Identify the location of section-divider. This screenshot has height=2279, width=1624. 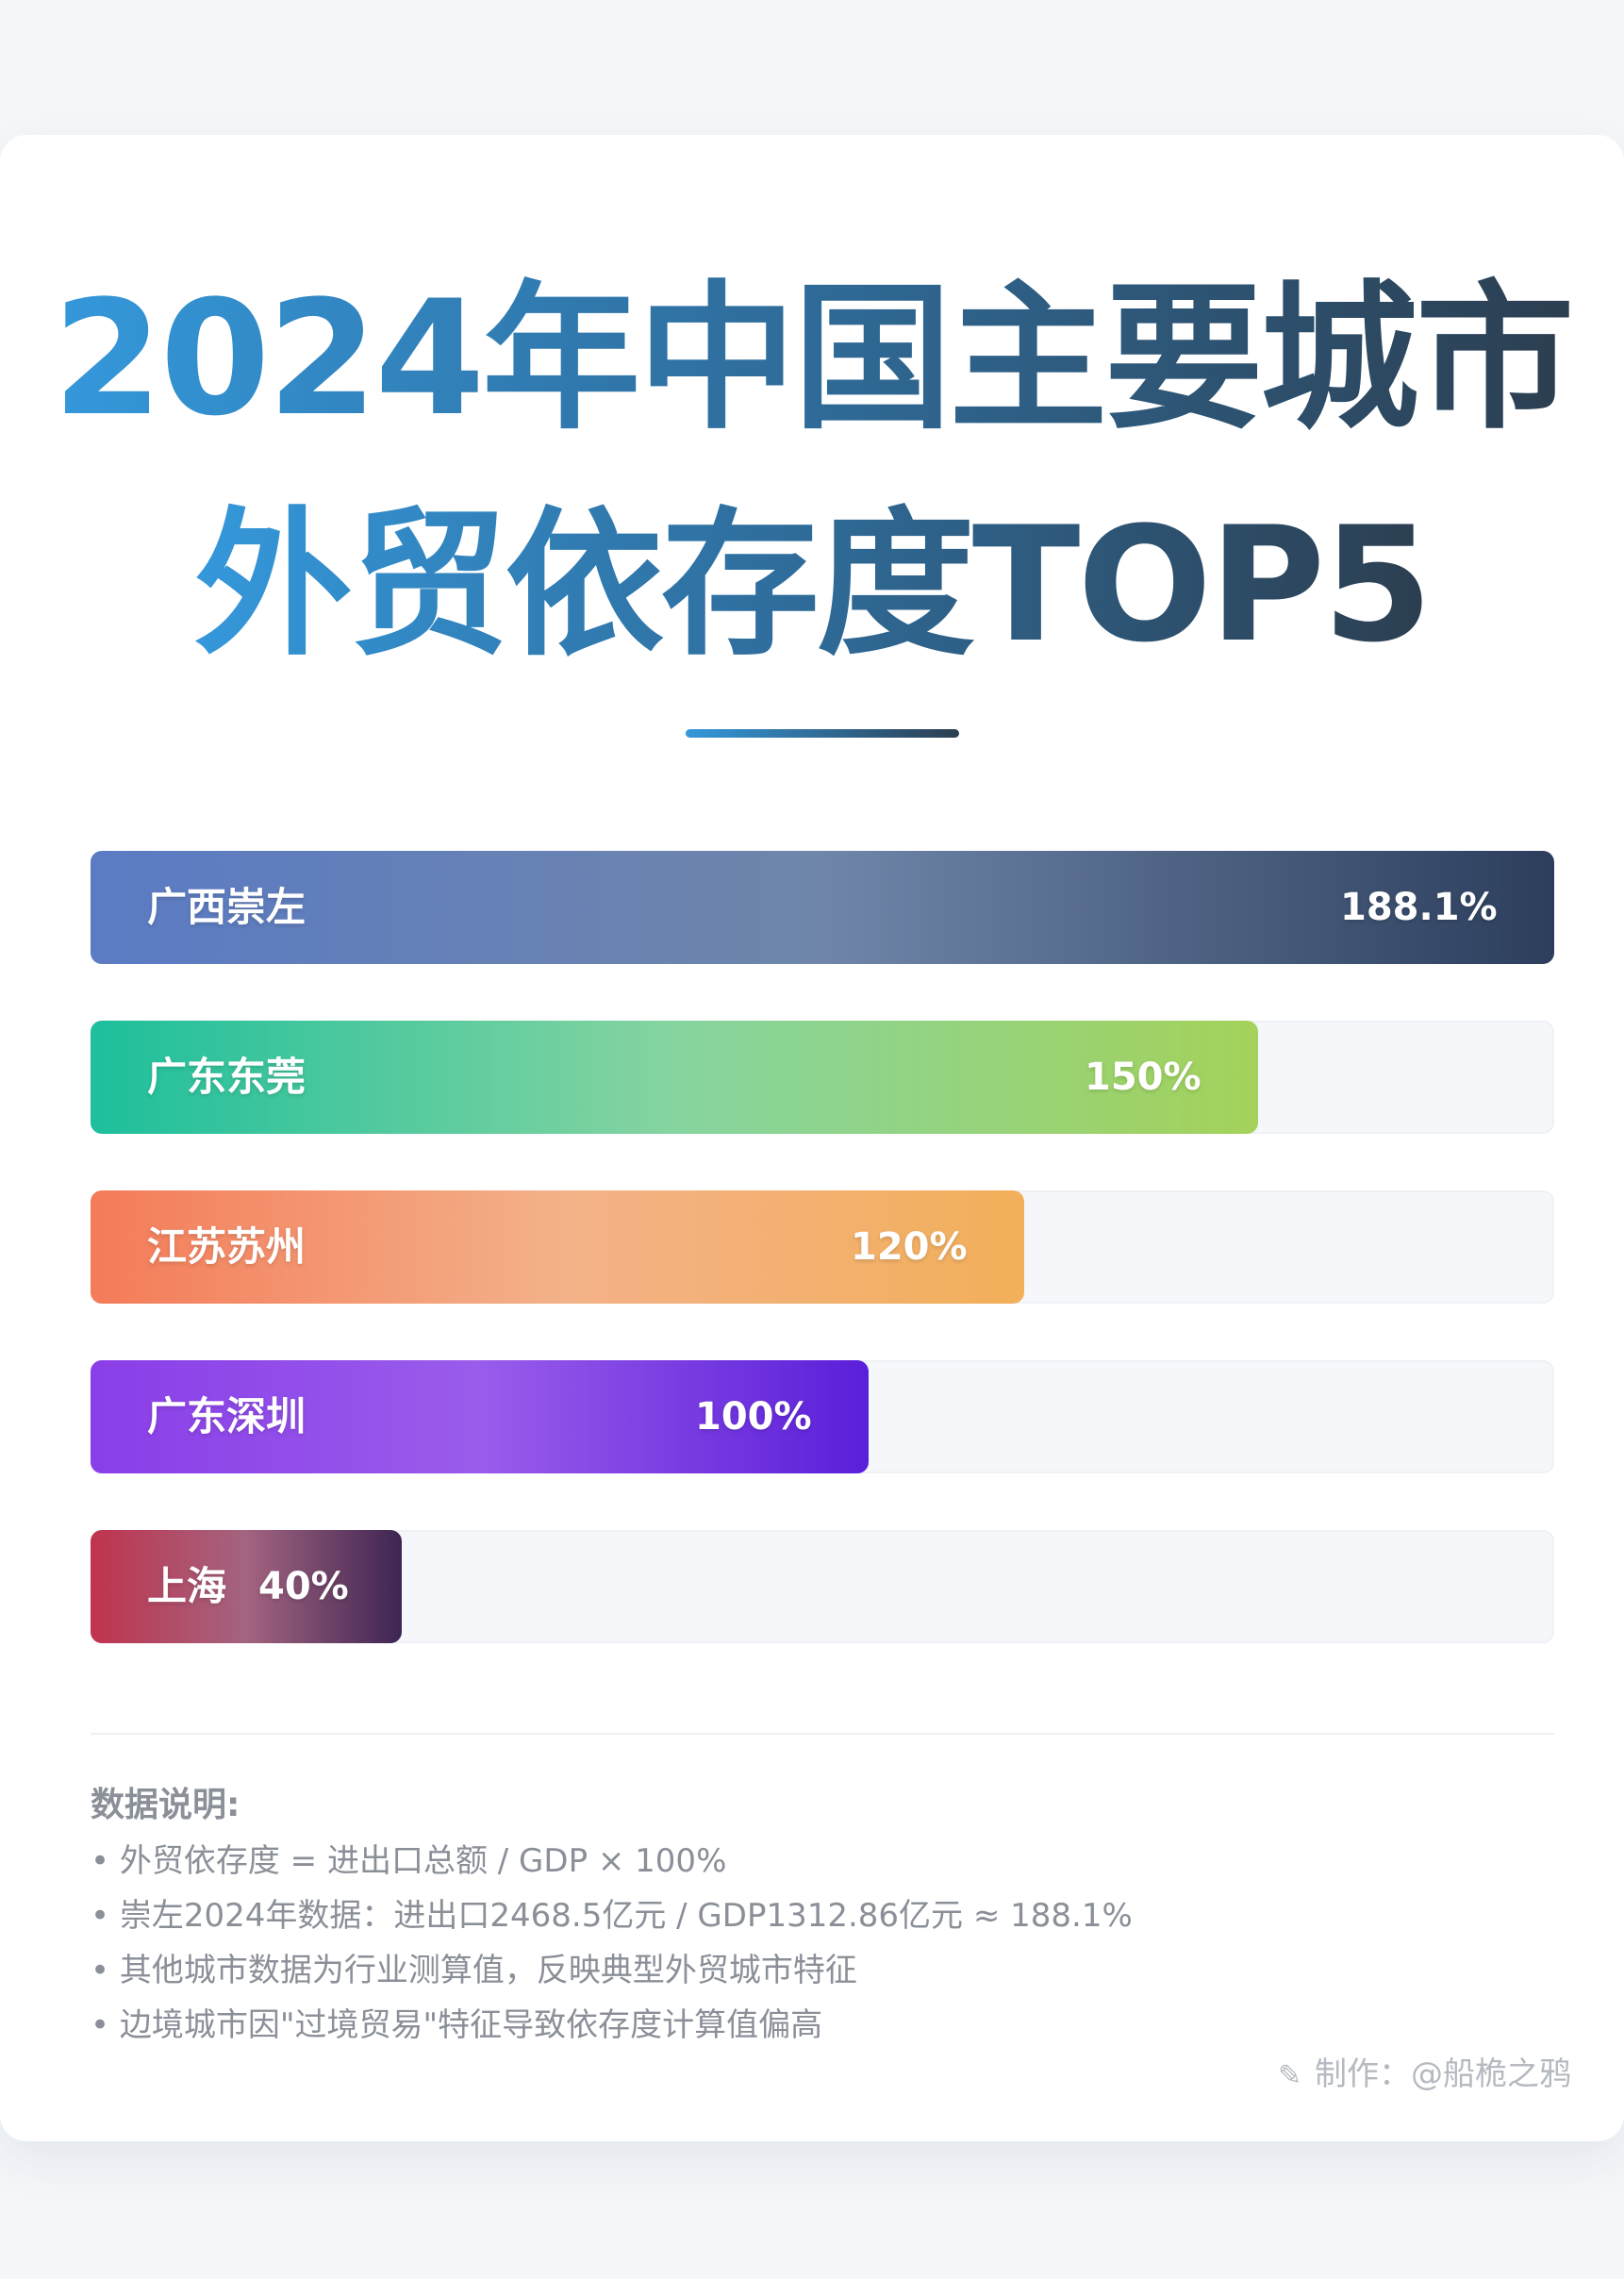
(822, 1734).